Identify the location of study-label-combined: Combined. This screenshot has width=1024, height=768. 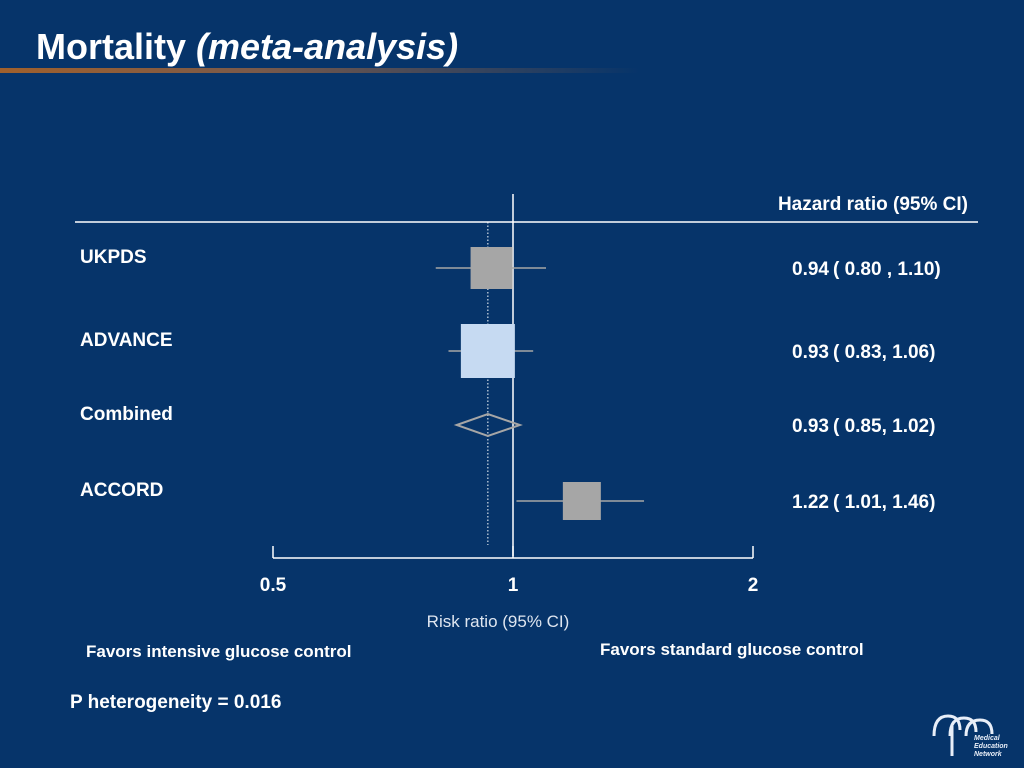
(126, 414).